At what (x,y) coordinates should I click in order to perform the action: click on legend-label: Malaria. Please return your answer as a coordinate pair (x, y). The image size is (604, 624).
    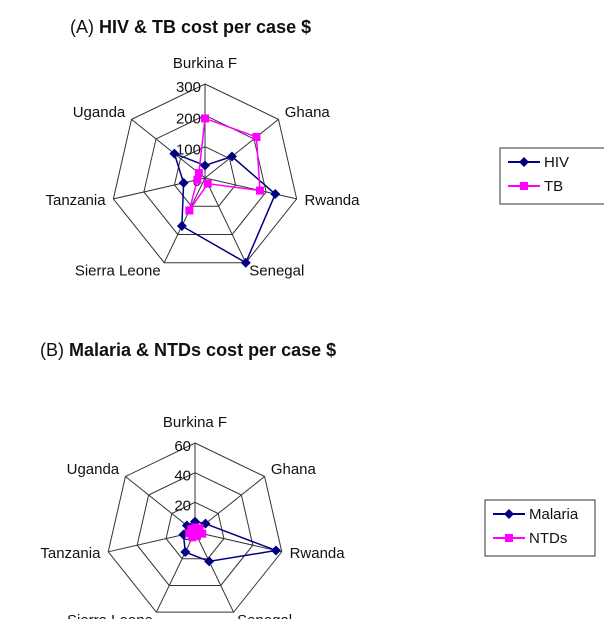
    Looking at the image, I should click on (554, 514).